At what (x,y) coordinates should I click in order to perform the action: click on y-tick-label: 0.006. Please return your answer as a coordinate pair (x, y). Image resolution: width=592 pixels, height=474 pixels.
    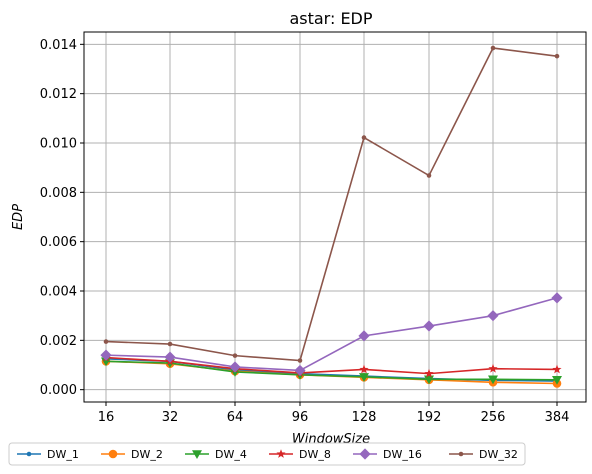
    Looking at the image, I should click on (58, 242).